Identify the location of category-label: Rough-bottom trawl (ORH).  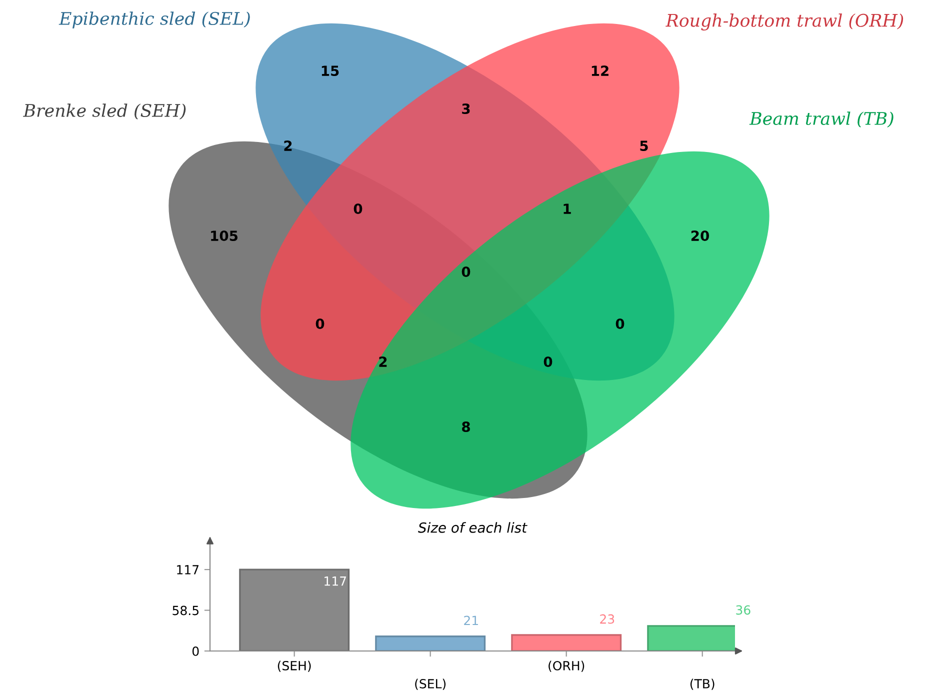
(785, 22).